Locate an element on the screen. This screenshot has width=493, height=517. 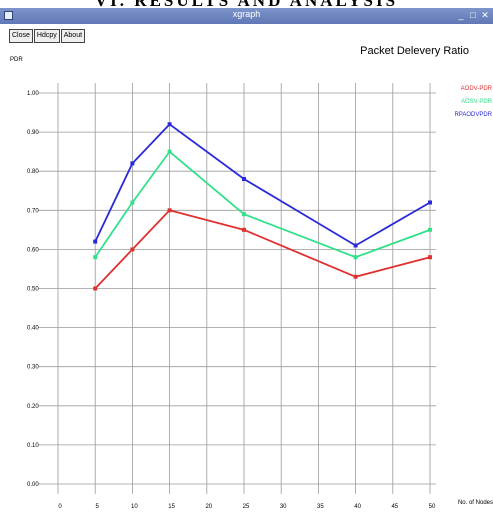
app-icon is located at coordinates (8, 15).